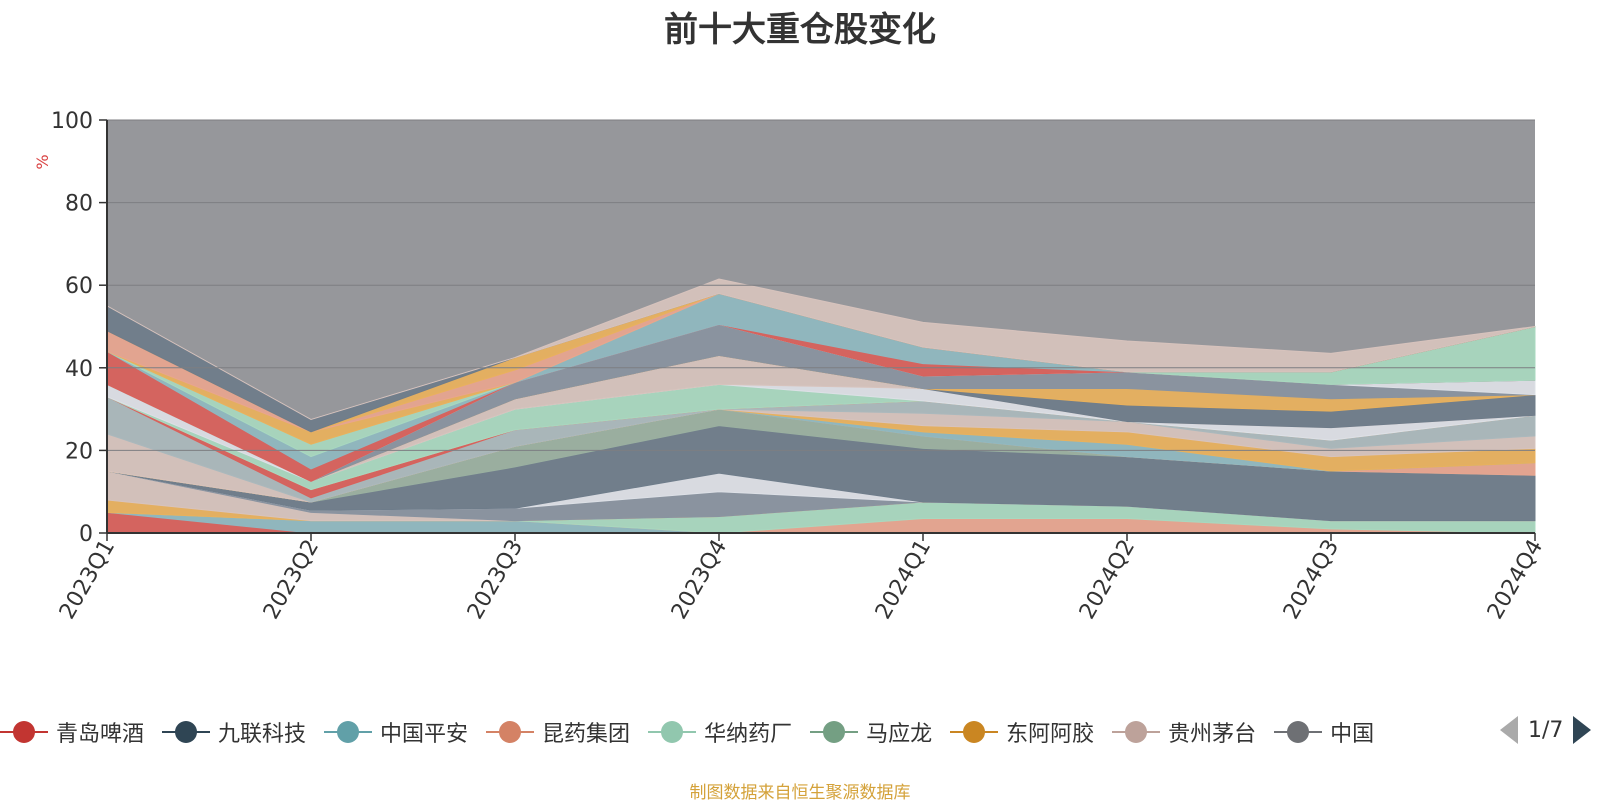 This screenshot has height=803, width=1600. I want to click on x-tick-label: 2023Q3, so click(495, 580).